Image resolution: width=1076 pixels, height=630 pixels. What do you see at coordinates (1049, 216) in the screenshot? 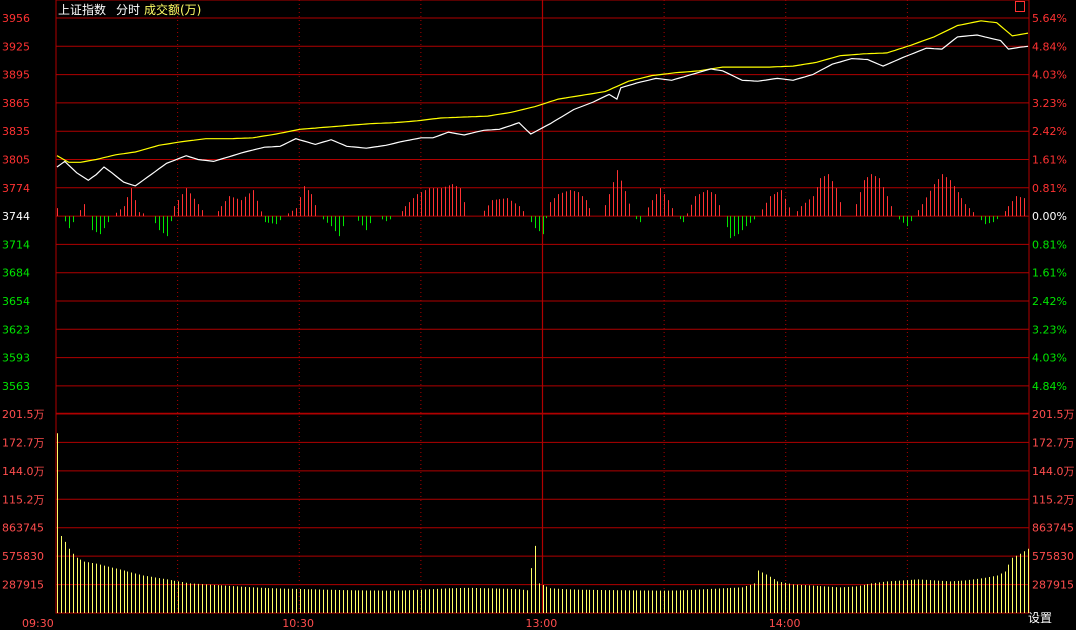
I see `percent-tick-label: 0.00%` at bounding box center [1049, 216].